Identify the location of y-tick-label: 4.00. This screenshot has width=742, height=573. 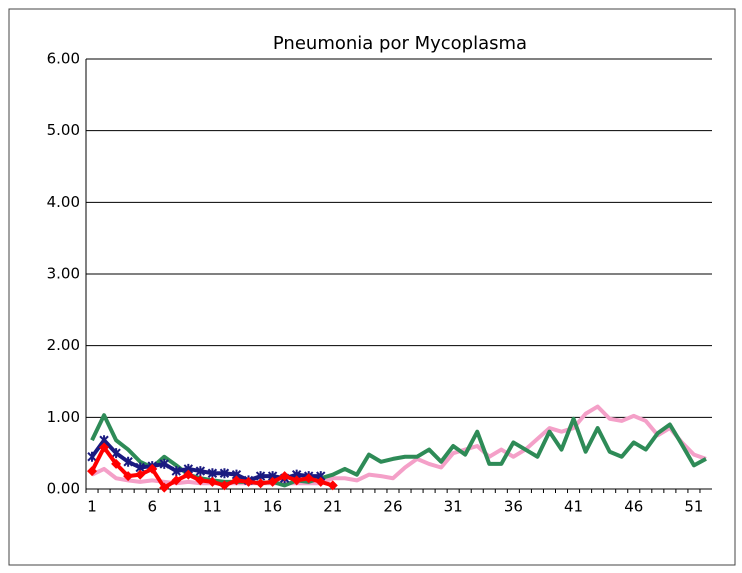
(63, 202).